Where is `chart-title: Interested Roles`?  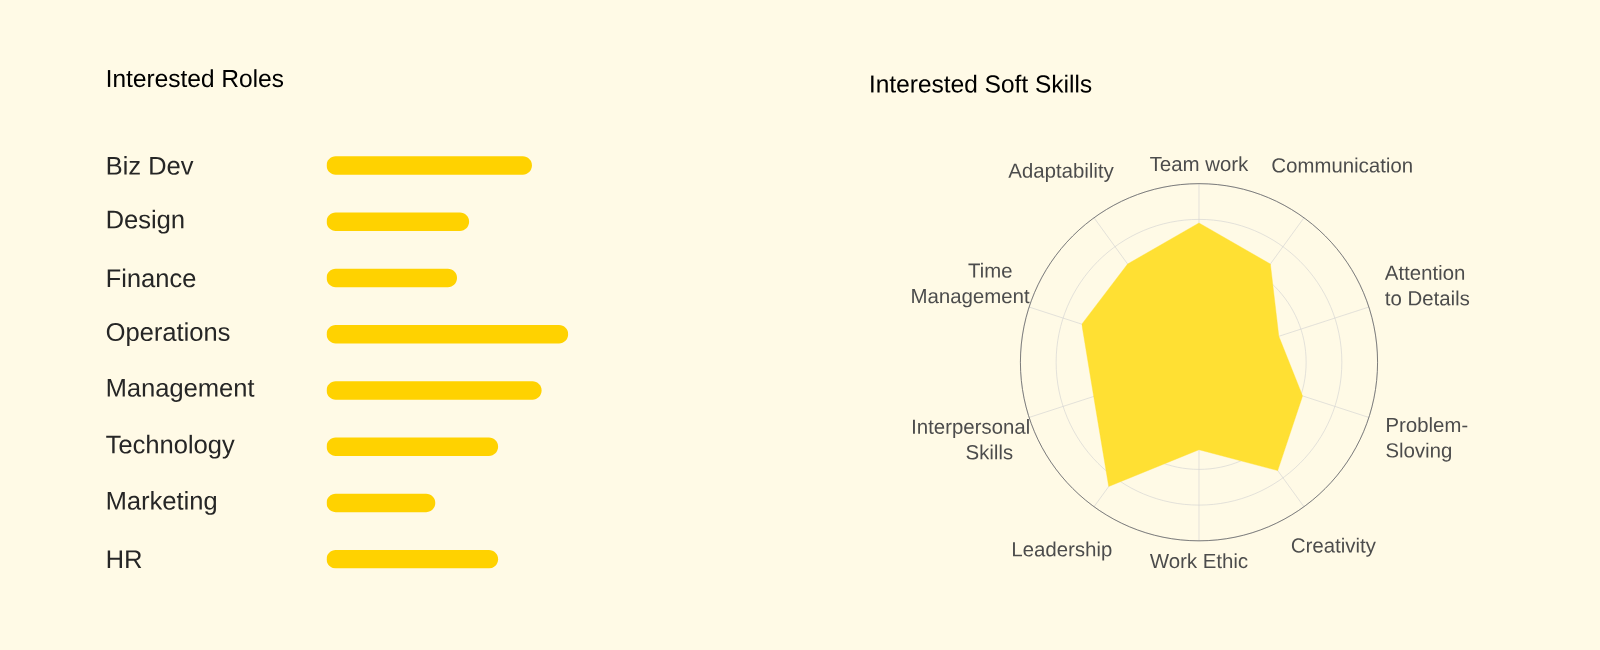 chart-title: Interested Roles is located at coordinates (195, 78).